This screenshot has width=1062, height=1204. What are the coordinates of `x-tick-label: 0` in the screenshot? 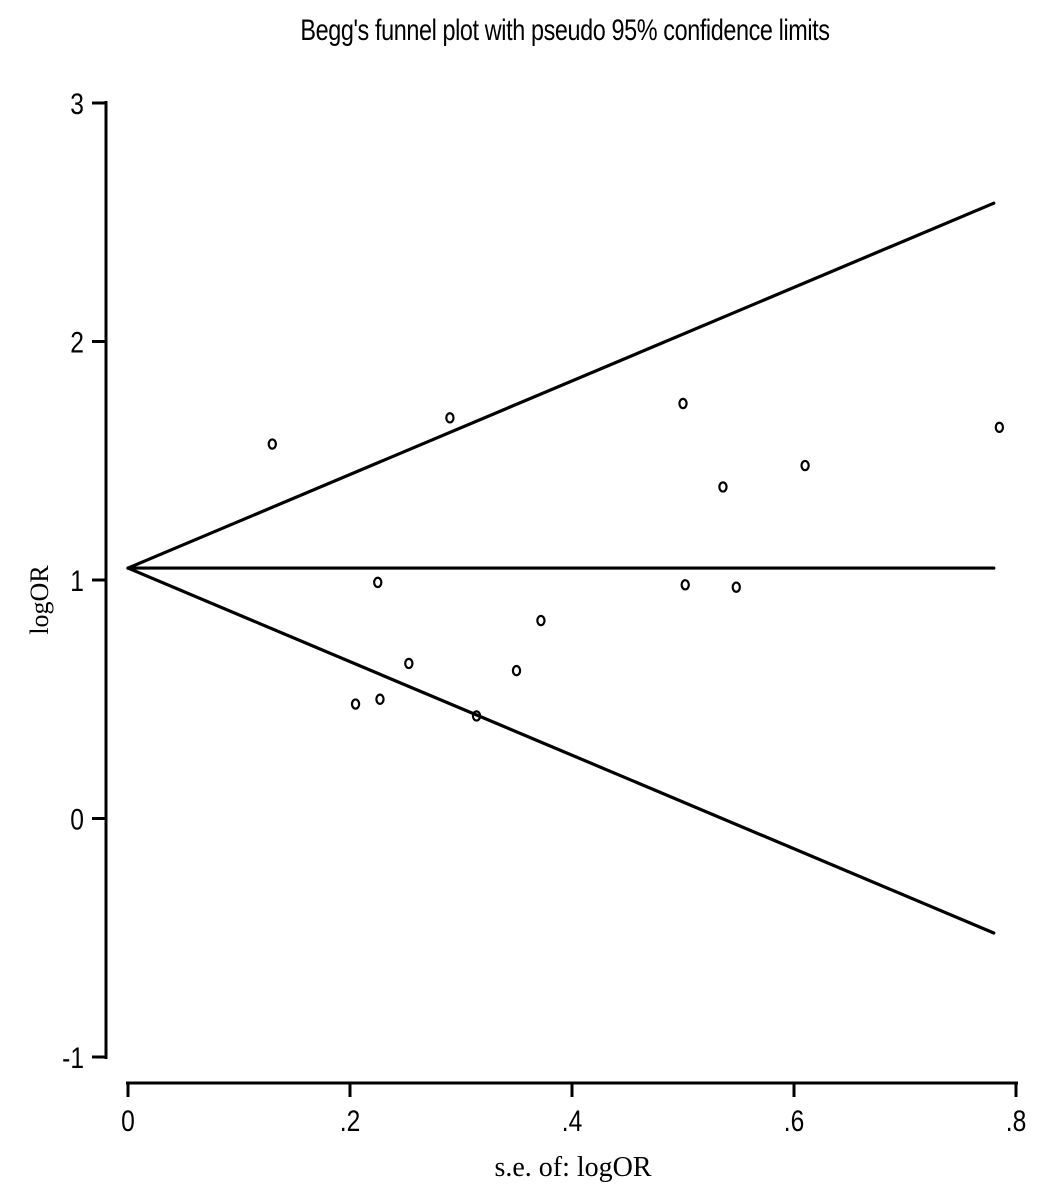 It's located at (128, 1121).